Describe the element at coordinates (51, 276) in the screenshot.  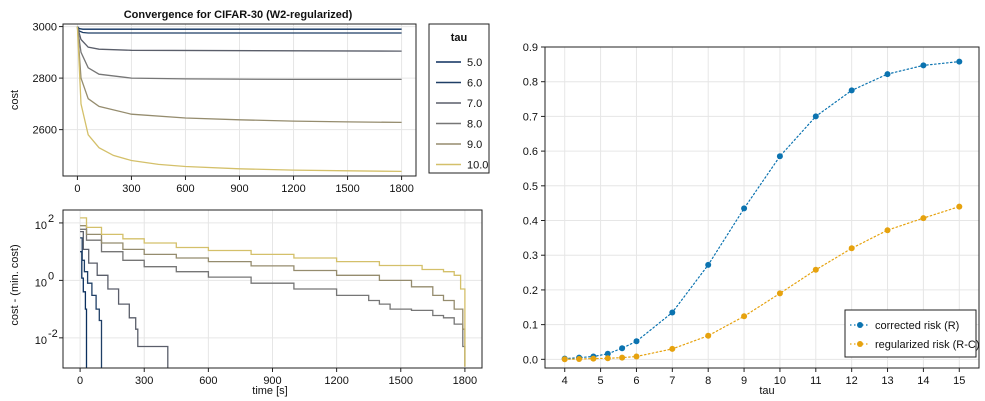
I see `panel2-ytick-exponent: 0` at that location.